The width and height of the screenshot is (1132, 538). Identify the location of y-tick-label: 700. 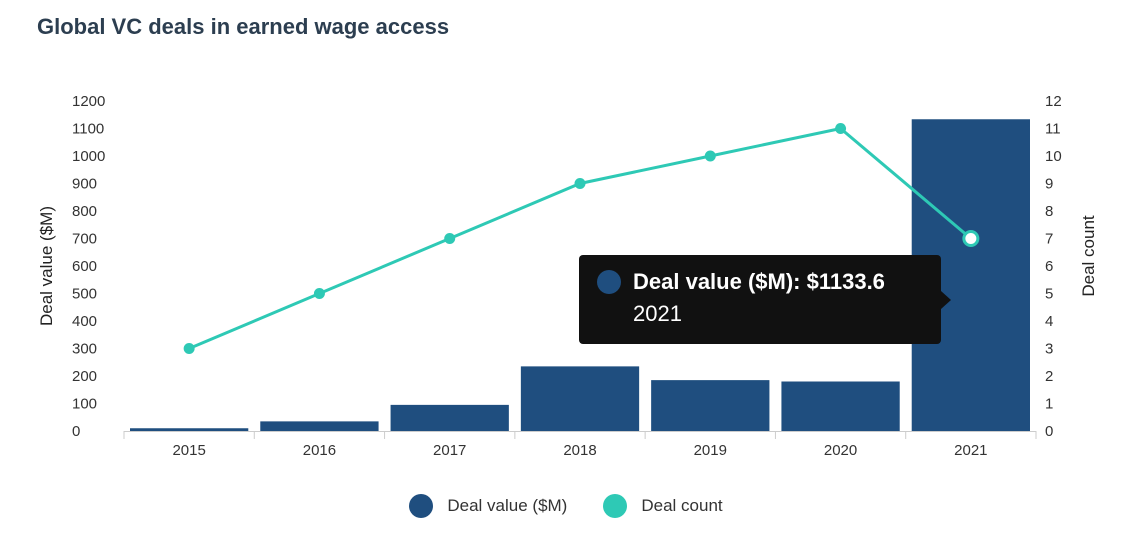
(84, 239).